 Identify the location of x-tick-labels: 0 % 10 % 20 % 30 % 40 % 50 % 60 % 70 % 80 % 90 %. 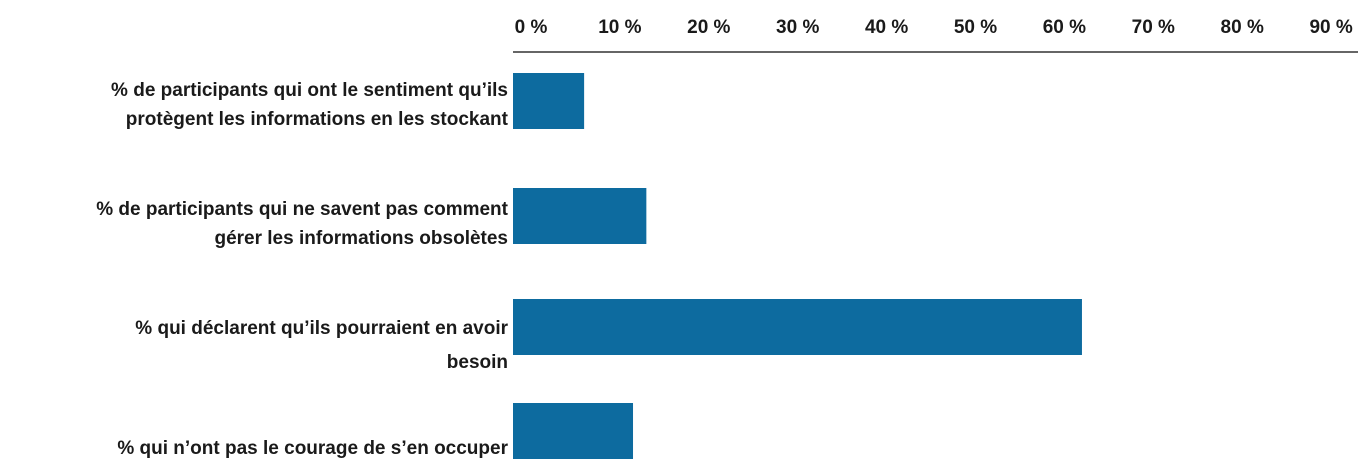
(934, 27).